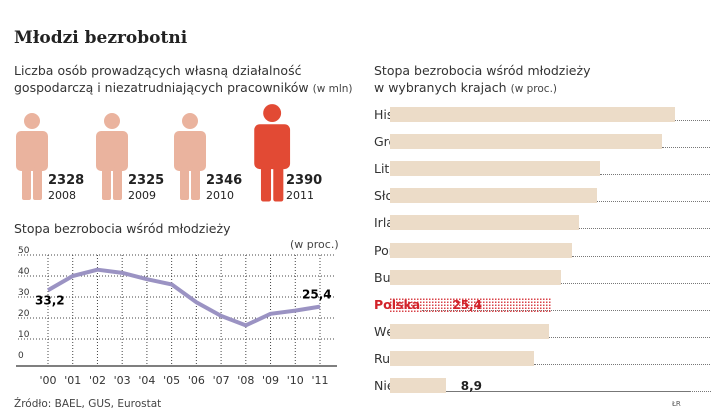 Image resolution: width=711 pixels, height=420 pixels. Describe the element at coordinates (245, 380) in the screenshot. I see `x-tick-label: '08` at that location.